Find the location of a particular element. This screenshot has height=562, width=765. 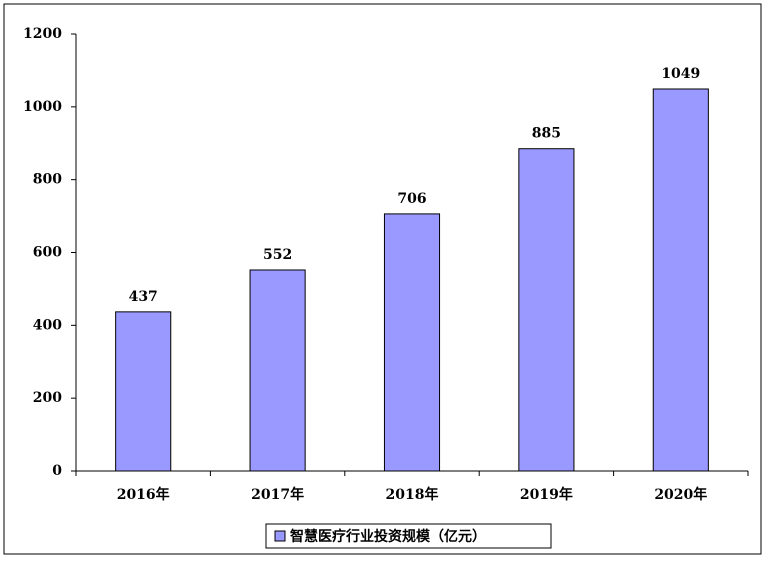

y-tick-label: 600 is located at coordinates (47, 253).